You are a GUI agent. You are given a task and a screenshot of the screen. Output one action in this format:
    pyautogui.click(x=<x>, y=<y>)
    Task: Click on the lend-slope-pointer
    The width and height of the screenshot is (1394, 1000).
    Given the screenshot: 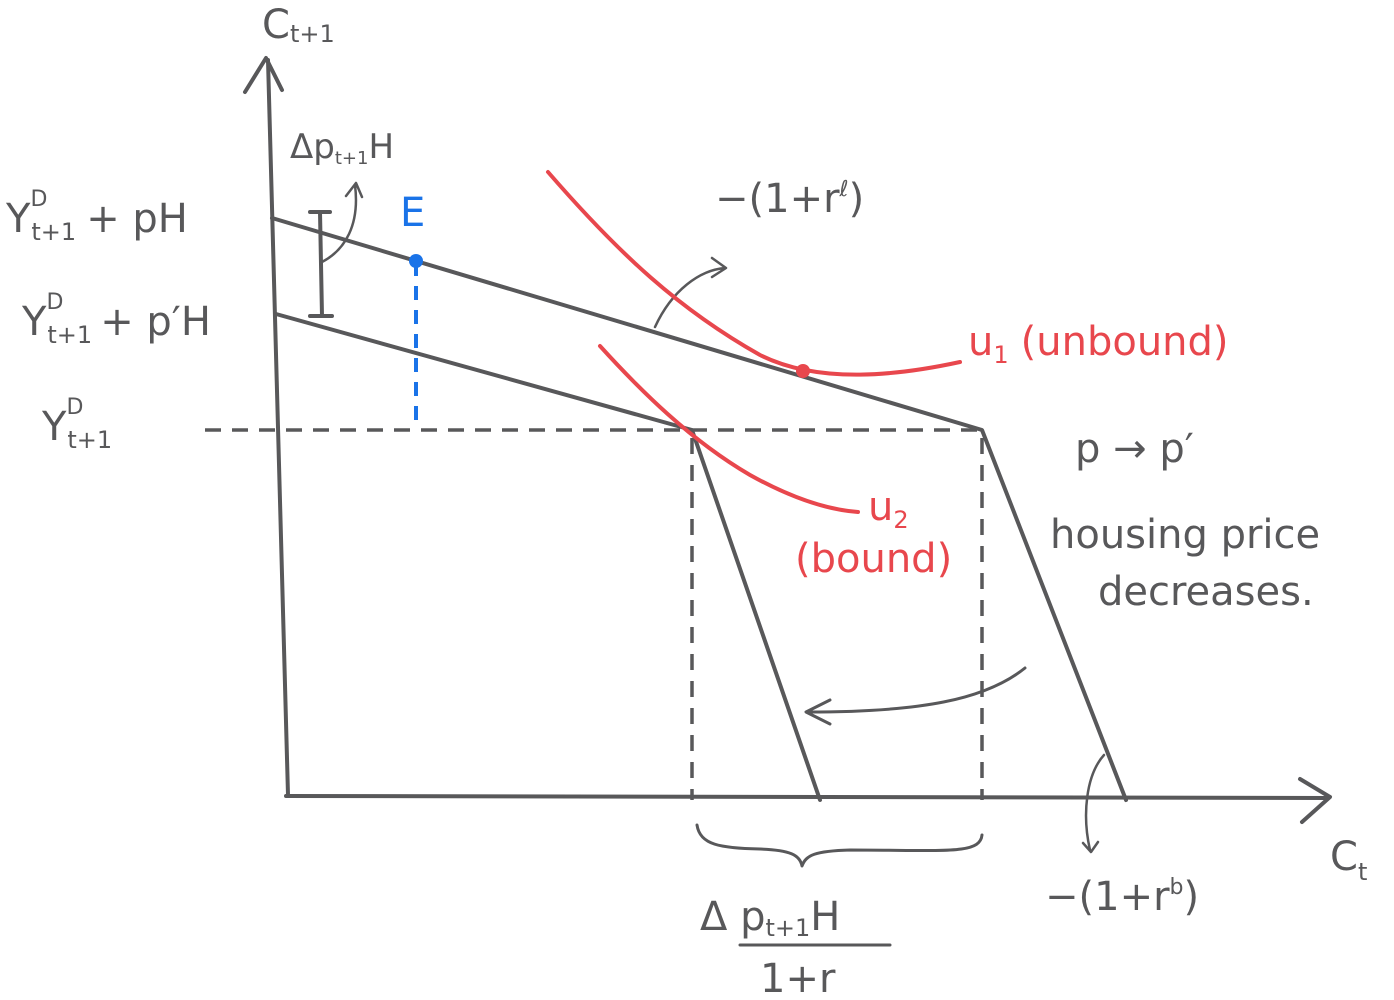 What is the action you would take?
    pyautogui.click(x=690, y=292)
    